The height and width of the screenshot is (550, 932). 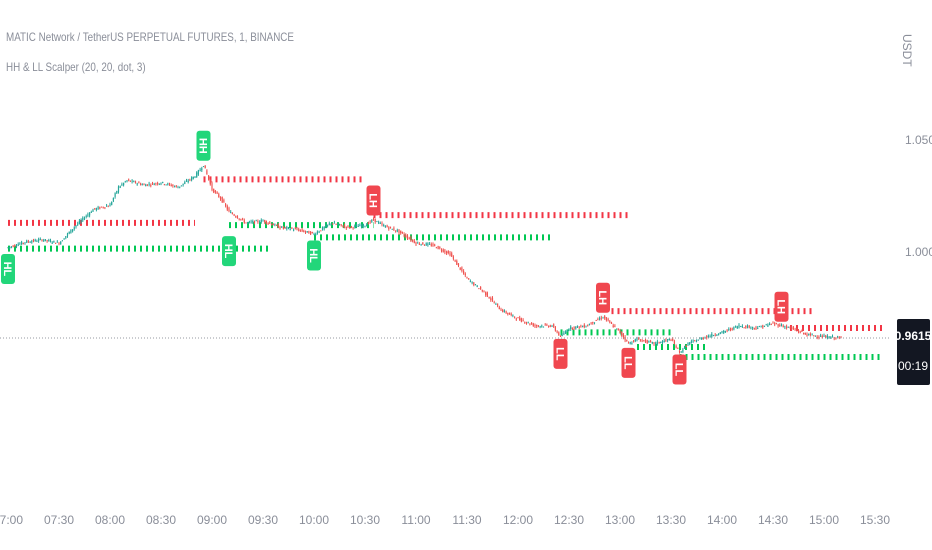 I want to click on svg-text: LH, so click(x=781, y=306).